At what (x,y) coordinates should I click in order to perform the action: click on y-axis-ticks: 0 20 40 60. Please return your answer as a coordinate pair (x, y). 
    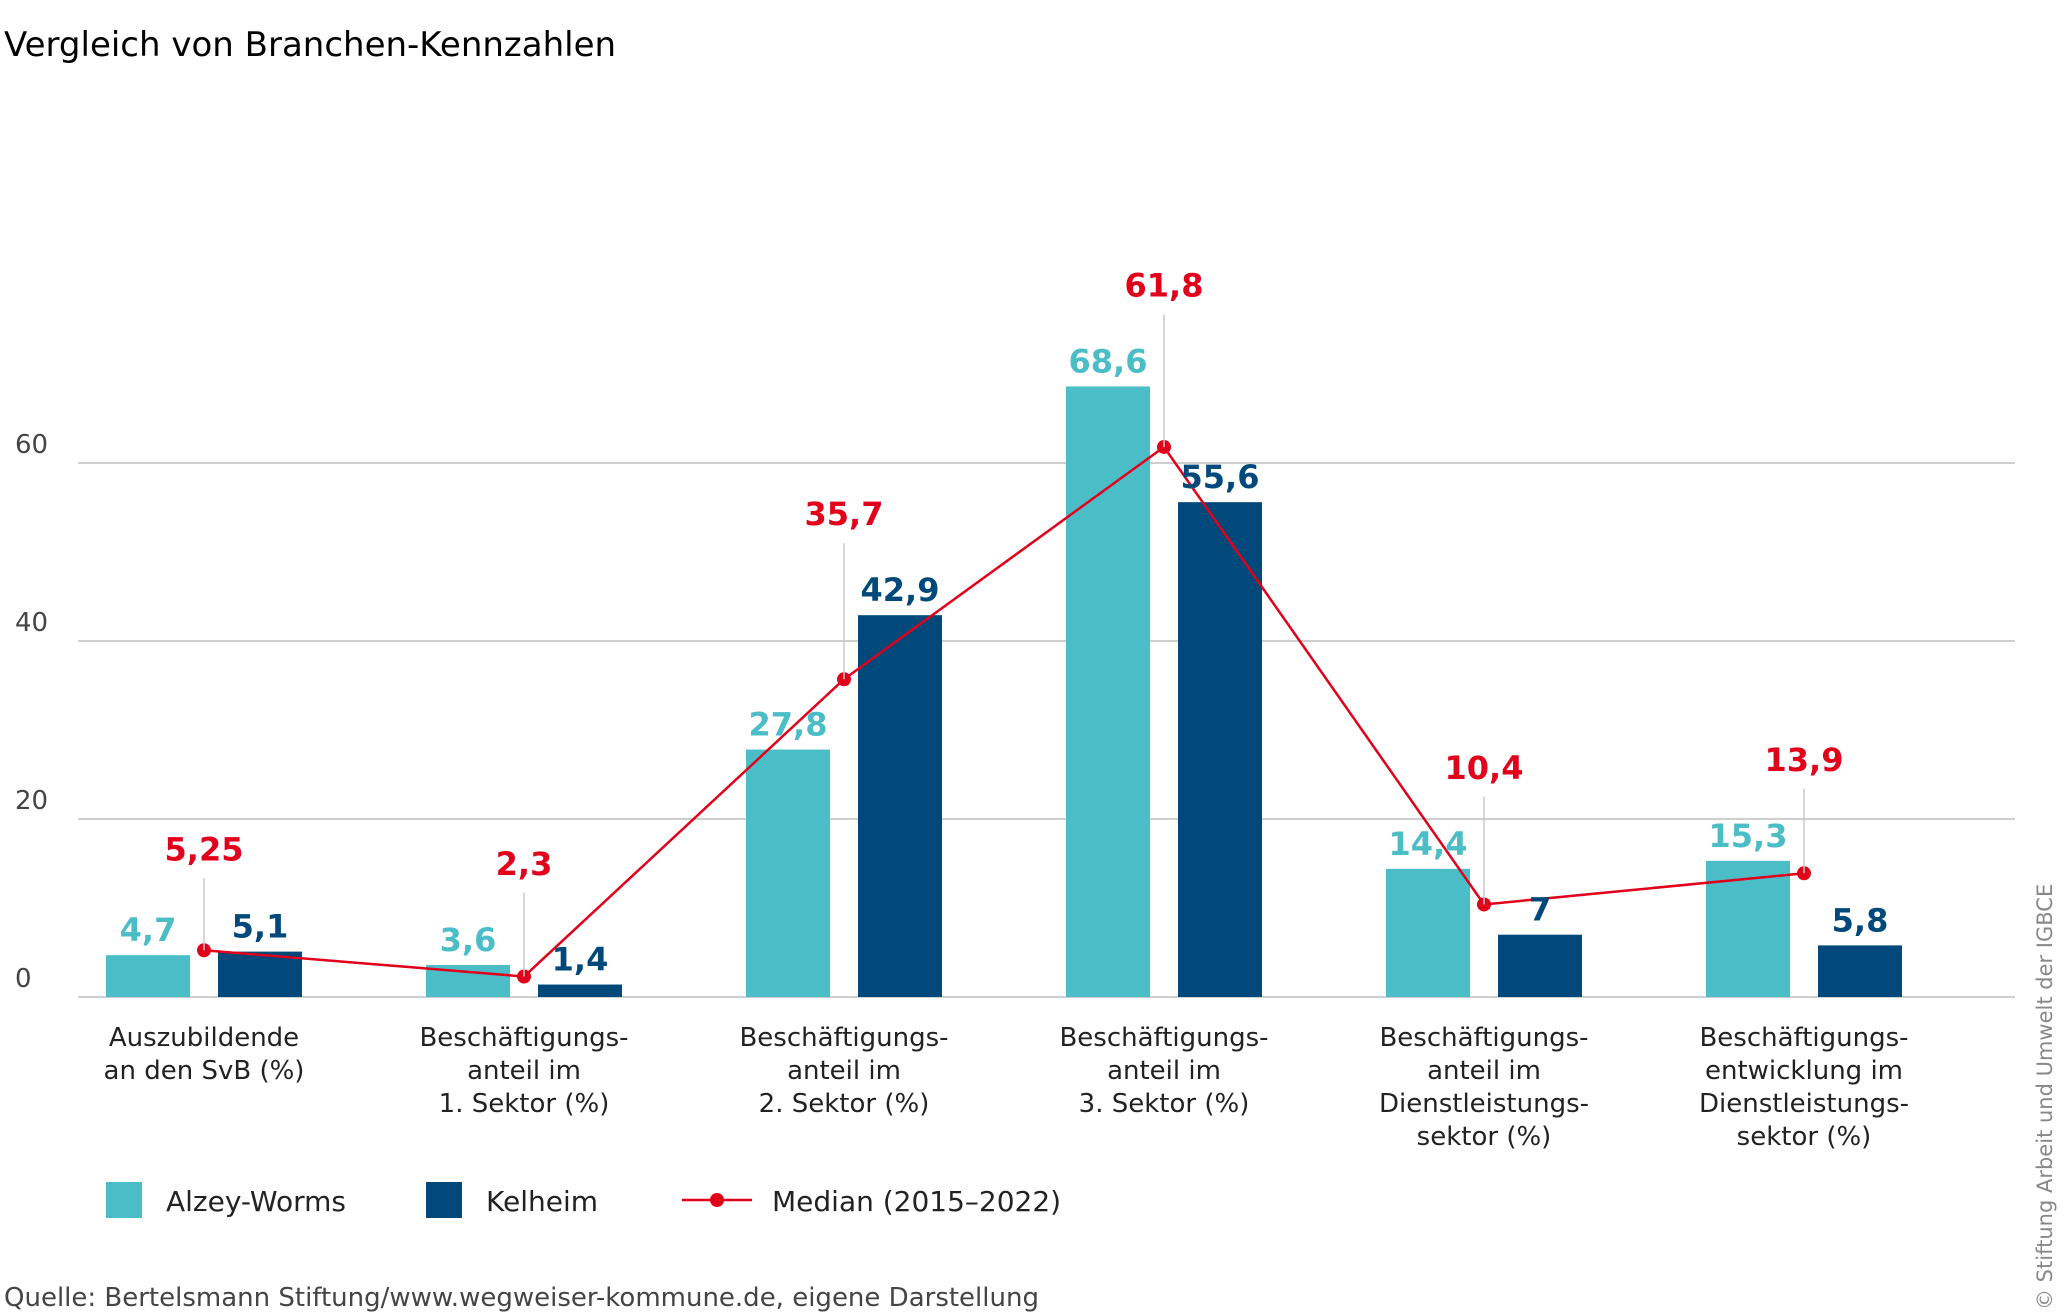
    Looking at the image, I should click on (31, 712).